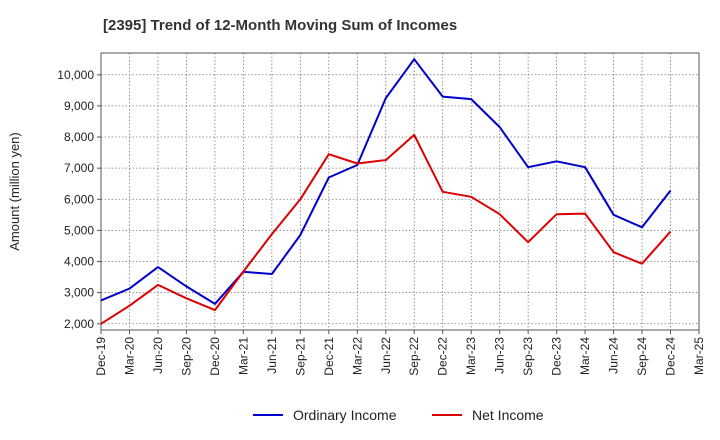 The image size is (720, 440). What do you see at coordinates (386, 355) in the screenshot?
I see `x-tick-label: Jun-22` at bounding box center [386, 355].